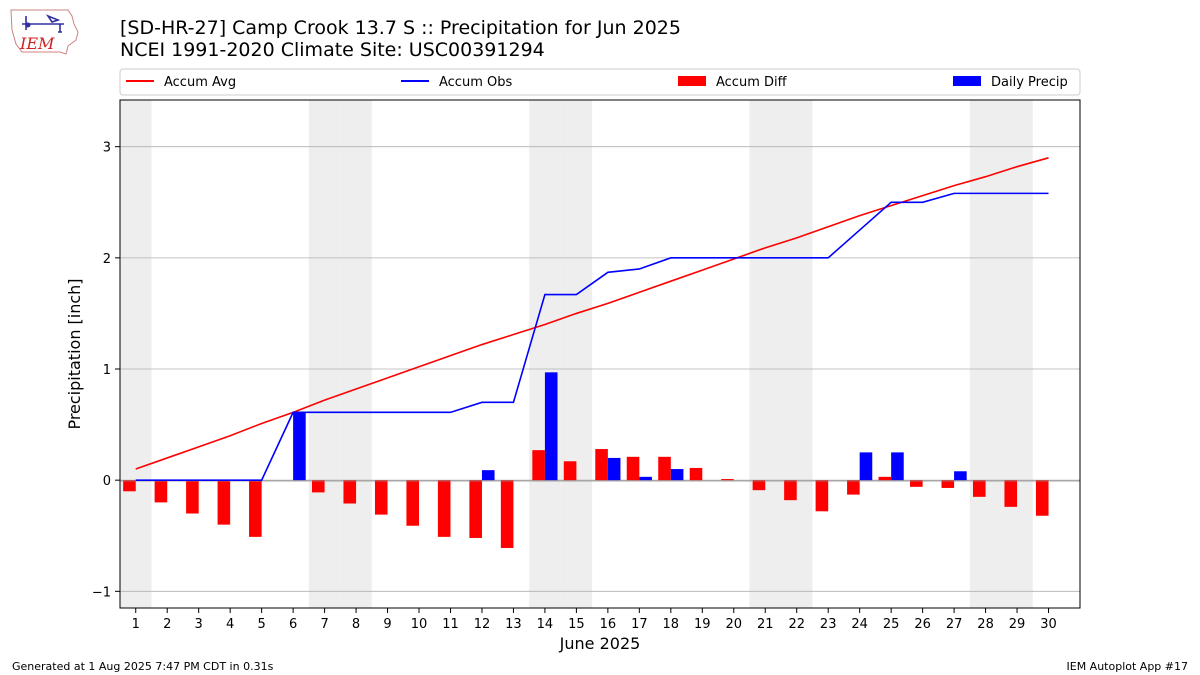  What do you see at coordinates (692, 81) in the screenshot?
I see `legend-swatch-accum-diff` at bounding box center [692, 81].